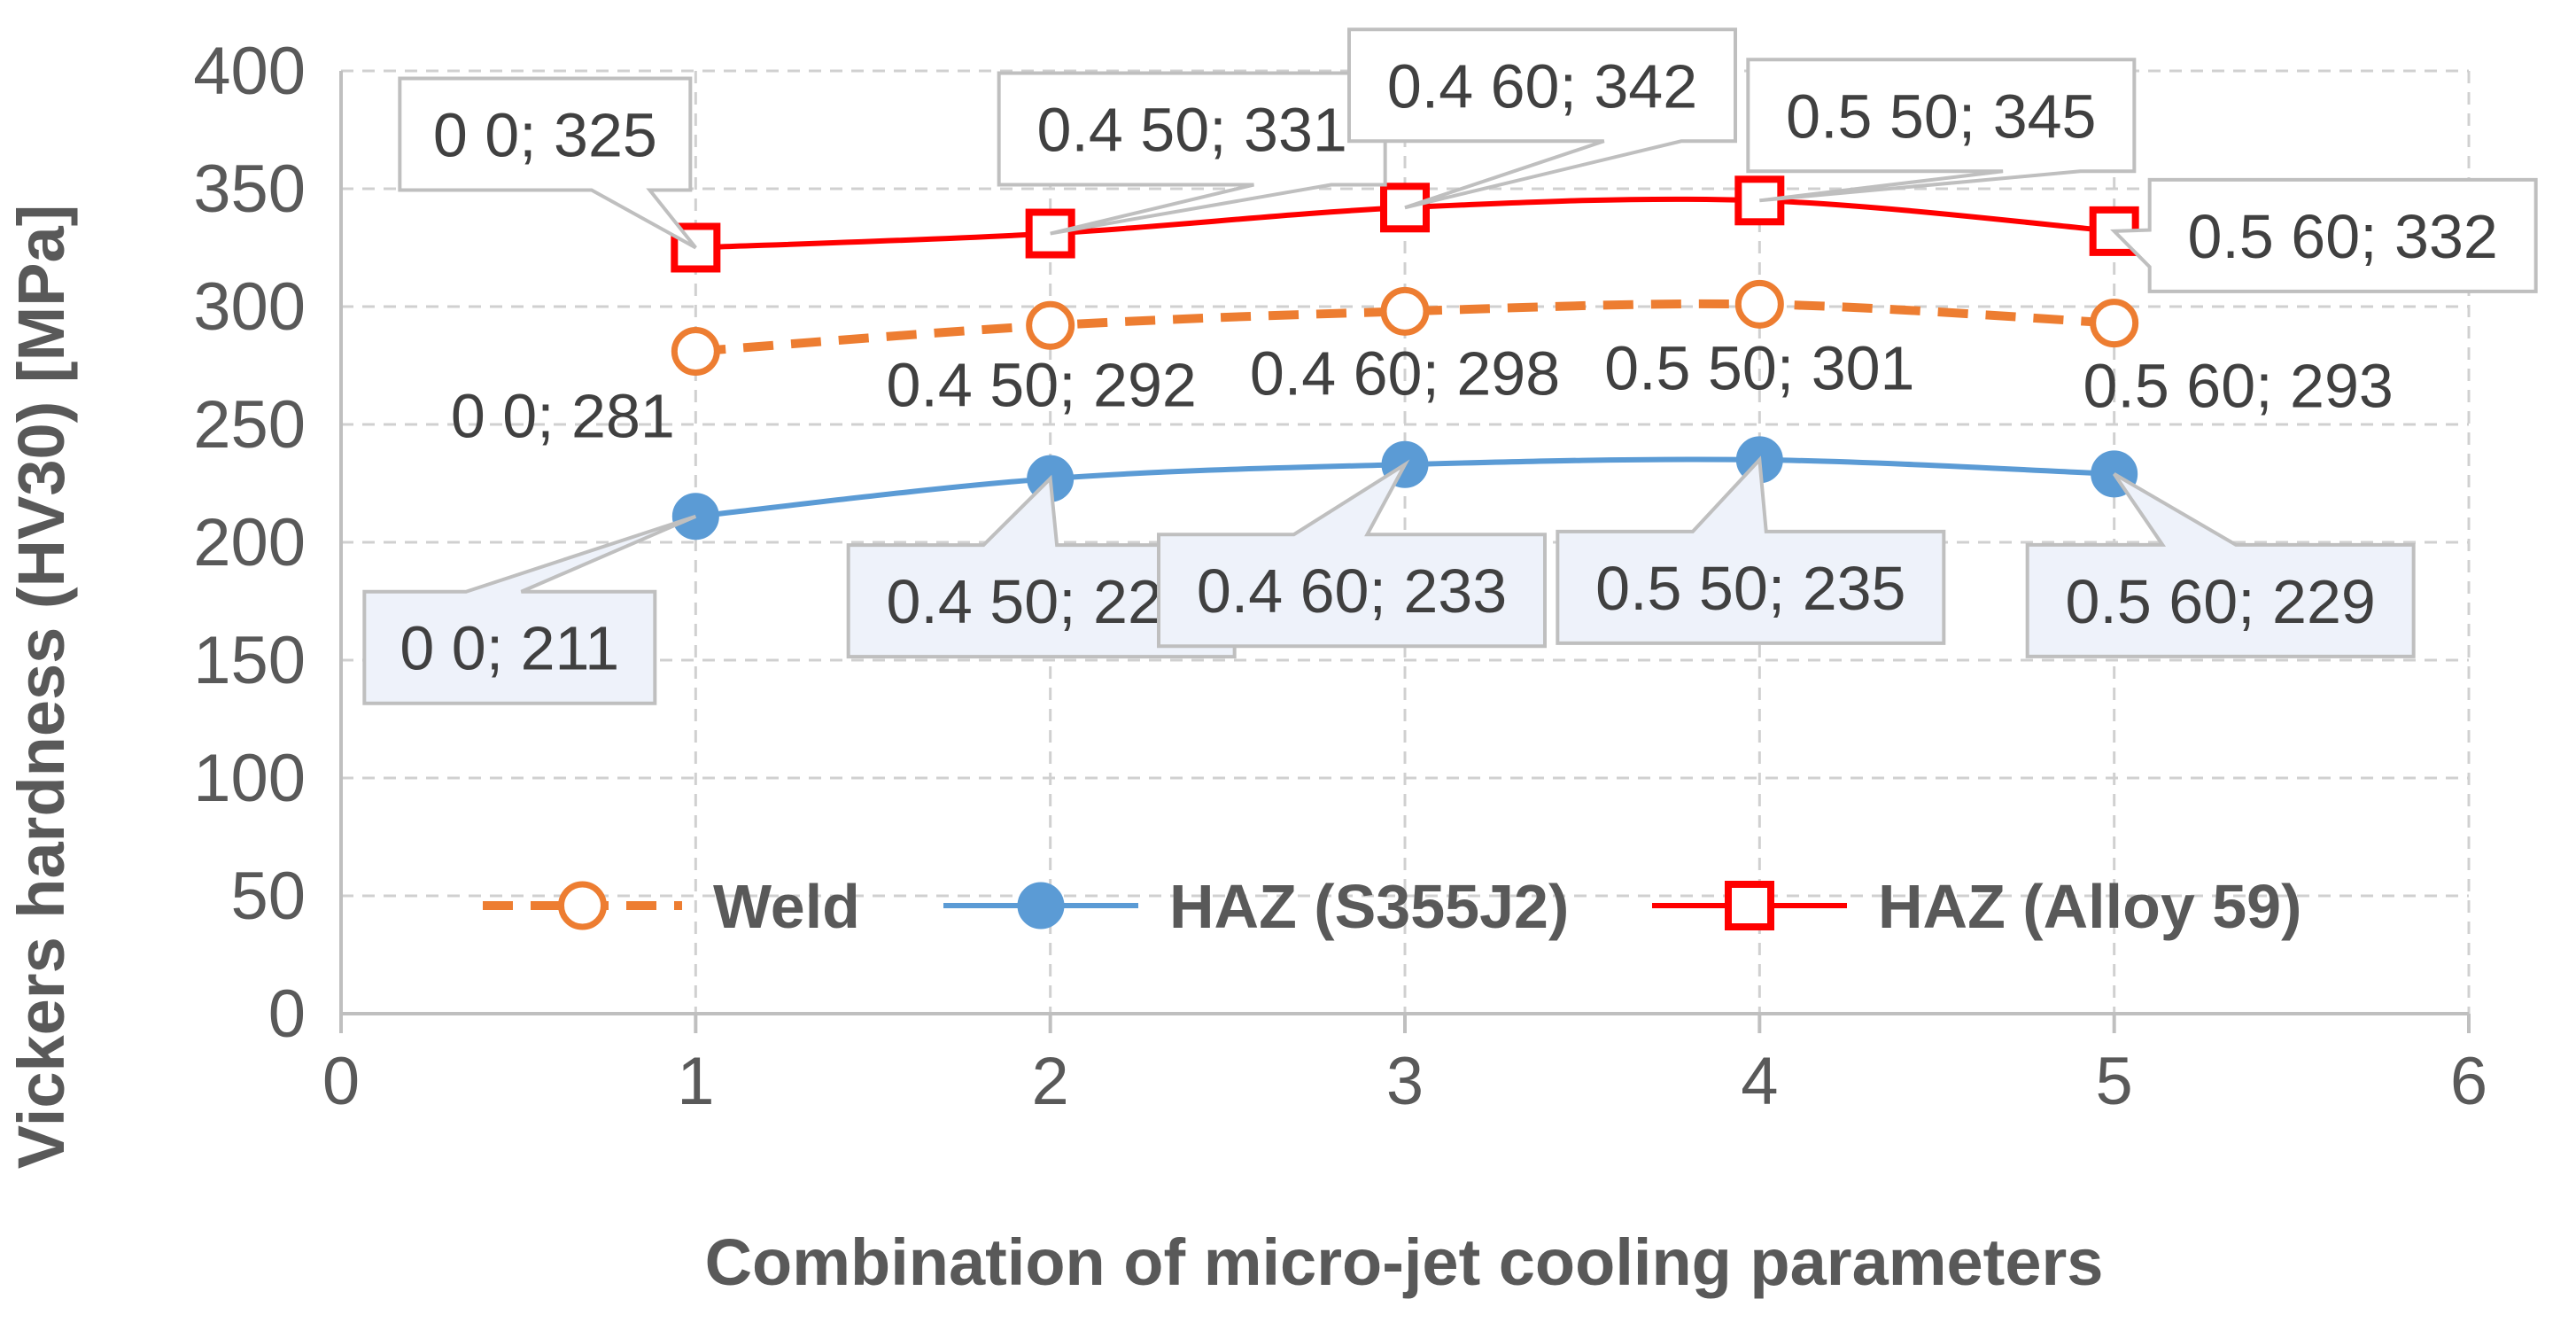 The image size is (2576, 1338). I want to click on y-tick-label: 350, so click(249, 190).